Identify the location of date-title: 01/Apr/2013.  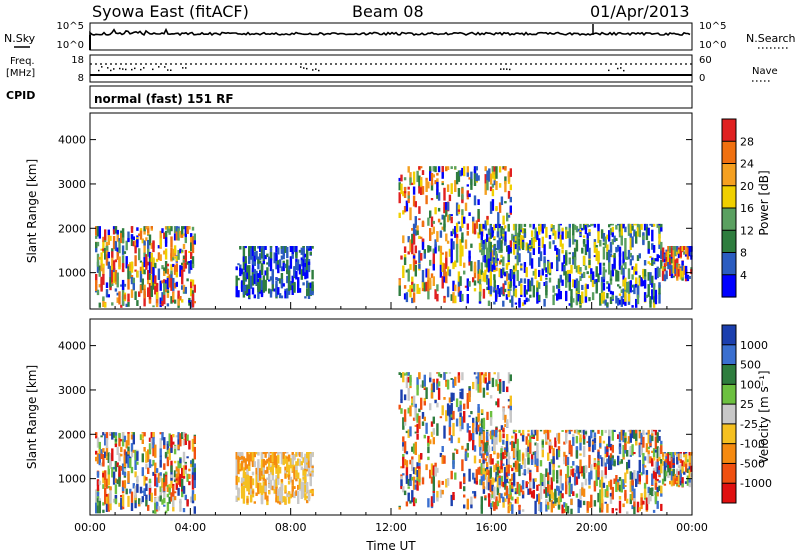
(640, 11).